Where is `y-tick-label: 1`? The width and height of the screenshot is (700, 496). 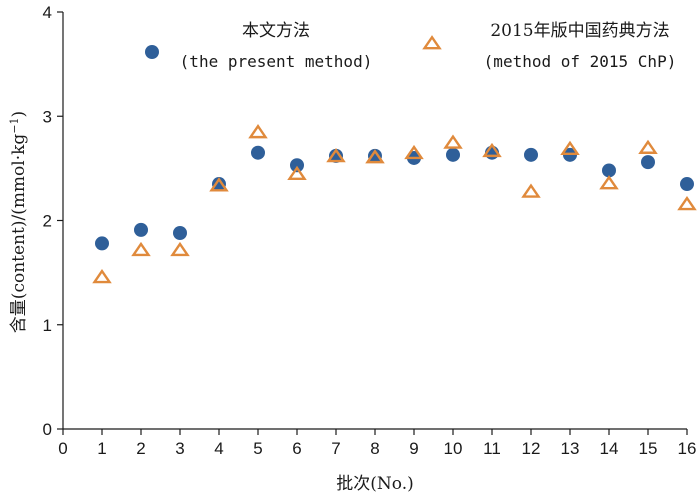 y-tick-label: 1 is located at coordinates (47, 325).